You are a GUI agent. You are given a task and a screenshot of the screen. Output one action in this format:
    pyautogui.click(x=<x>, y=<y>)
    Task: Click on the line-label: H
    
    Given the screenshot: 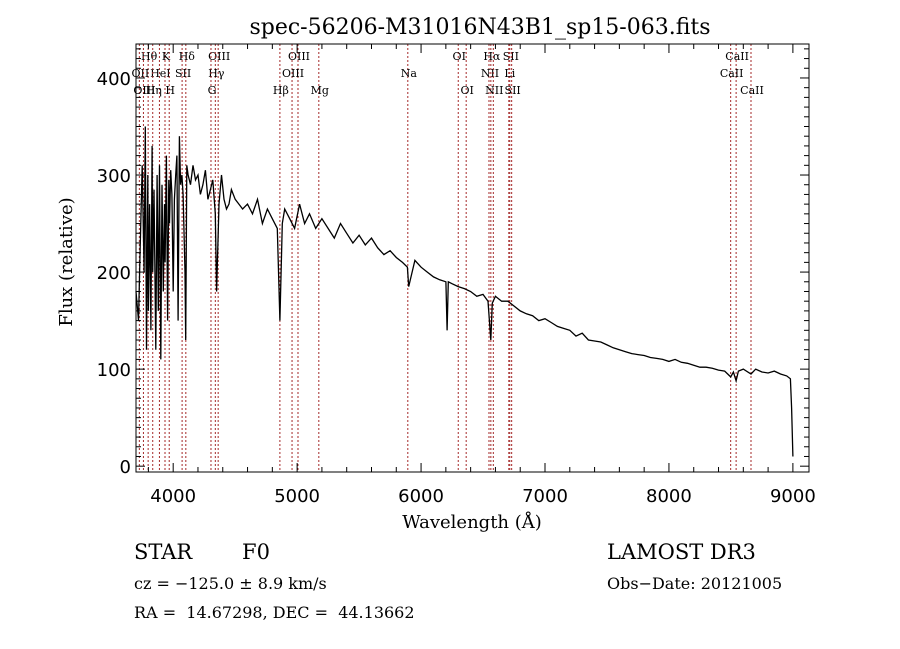 What is the action you would take?
    pyautogui.click(x=170, y=90)
    